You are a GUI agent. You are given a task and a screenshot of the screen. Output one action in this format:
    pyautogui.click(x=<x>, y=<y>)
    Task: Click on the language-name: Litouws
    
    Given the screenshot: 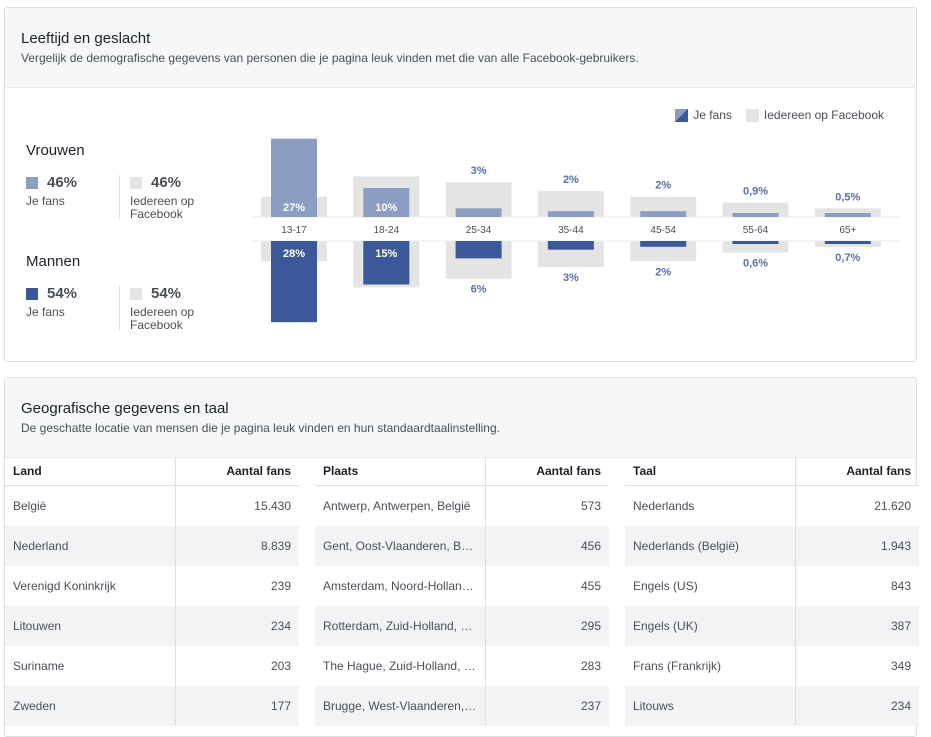 What is the action you would take?
    pyautogui.click(x=710, y=706)
    